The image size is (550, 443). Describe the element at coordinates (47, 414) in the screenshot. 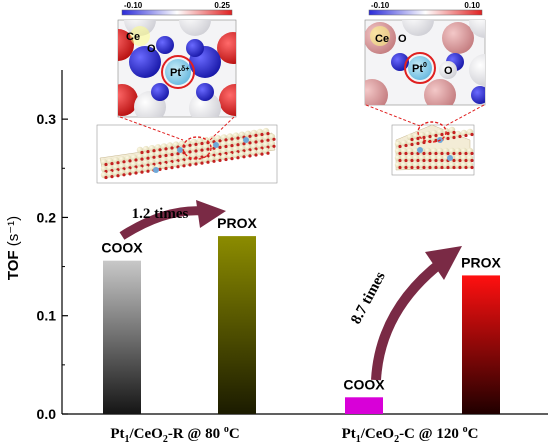

I see `y-tick-label: 0.0` at that location.